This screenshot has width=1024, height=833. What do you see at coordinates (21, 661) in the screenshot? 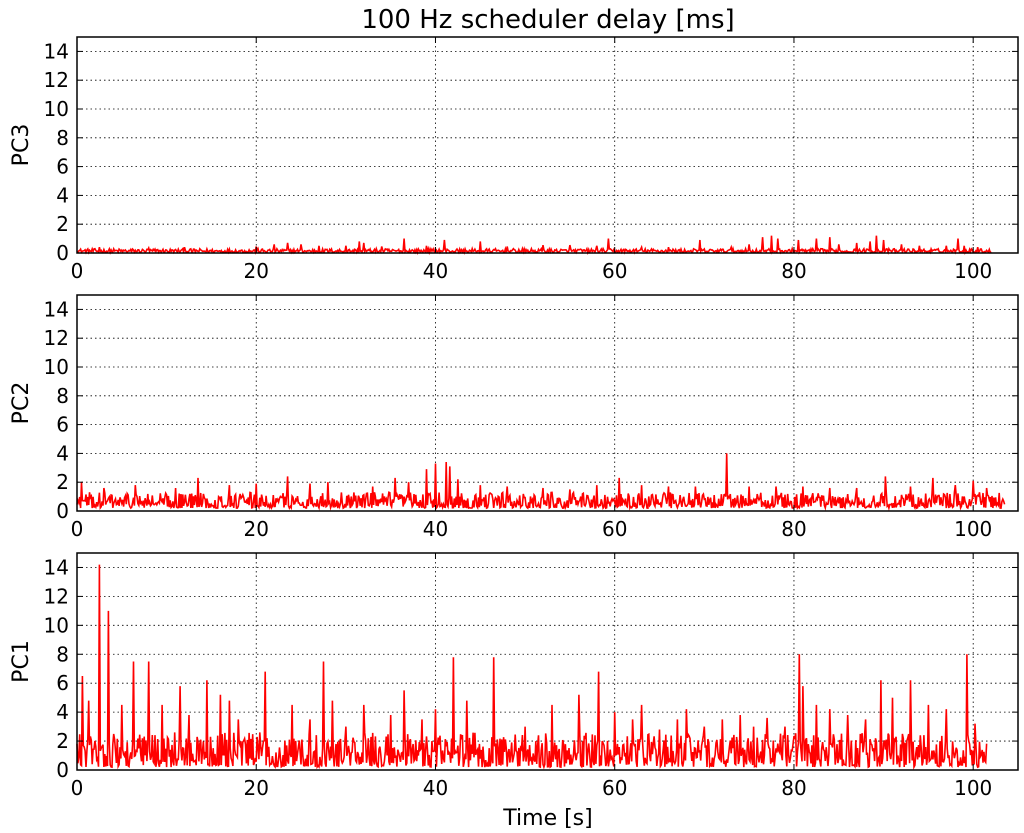
I see `y-axis-label: PC1` at bounding box center [21, 661].